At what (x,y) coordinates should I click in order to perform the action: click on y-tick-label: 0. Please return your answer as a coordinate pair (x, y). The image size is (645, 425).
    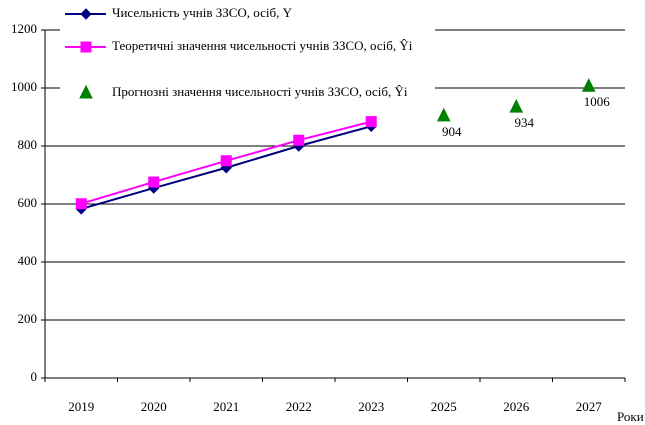
    Looking at the image, I should click on (34, 376).